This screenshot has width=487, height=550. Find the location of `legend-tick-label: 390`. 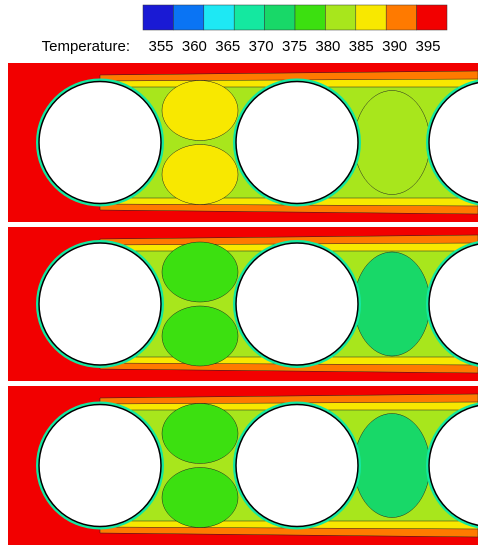

legend-tick-label: 390 is located at coordinates (394, 46).